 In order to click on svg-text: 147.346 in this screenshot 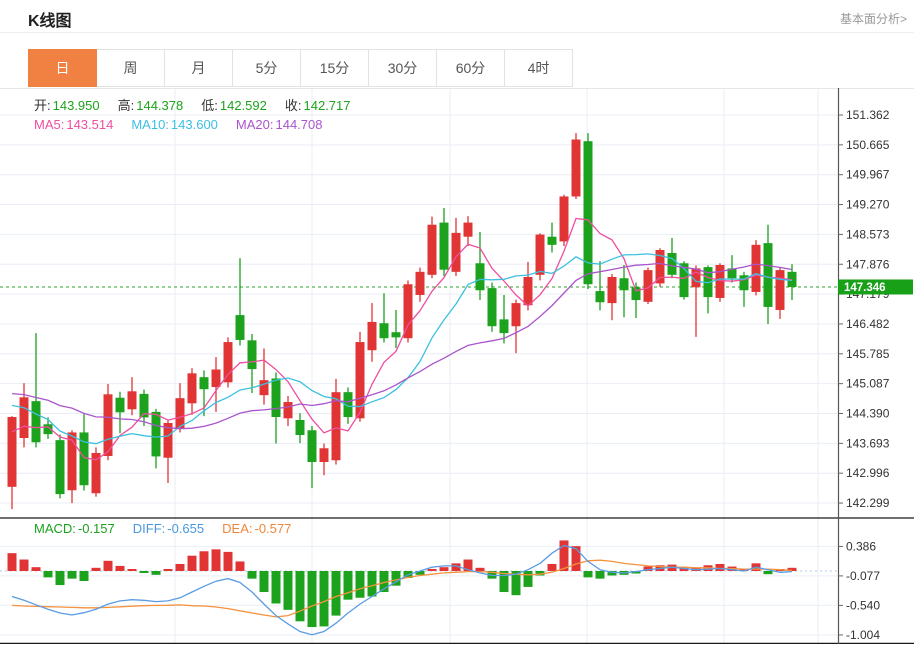, I will do `click(865, 288)`.